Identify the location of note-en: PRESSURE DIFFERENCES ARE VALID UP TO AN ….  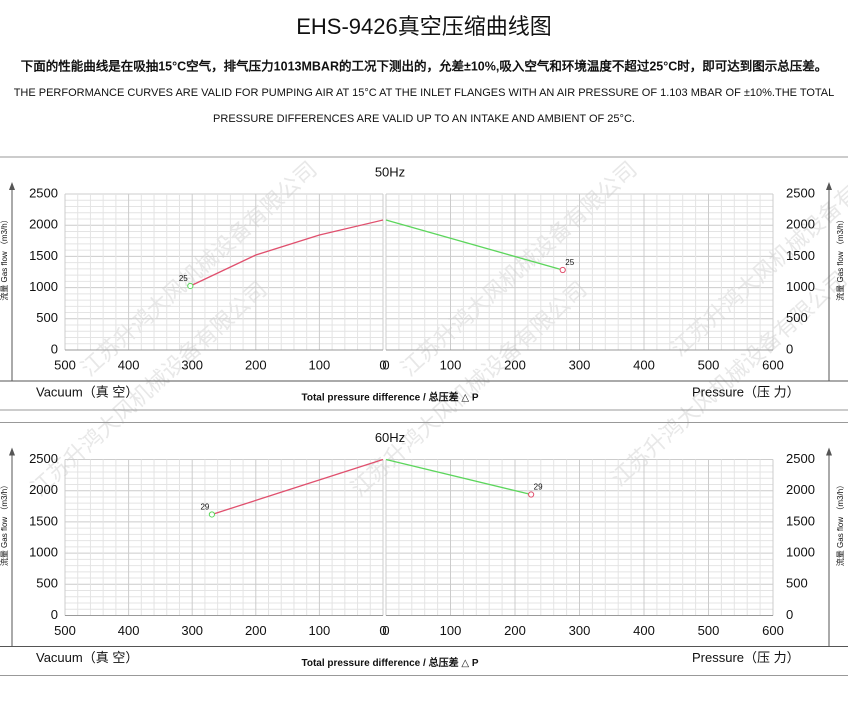
(424, 119).